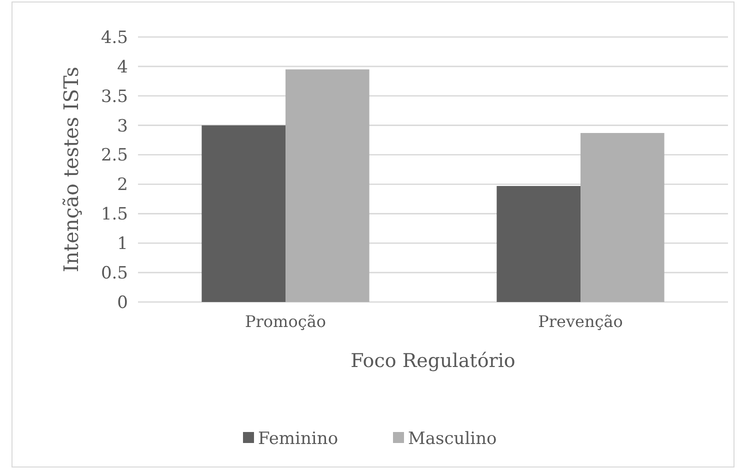  What do you see at coordinates (114, 214) in the screenshot?
I see `y-tick-label: 1.5` at bounding box center [114, 214].